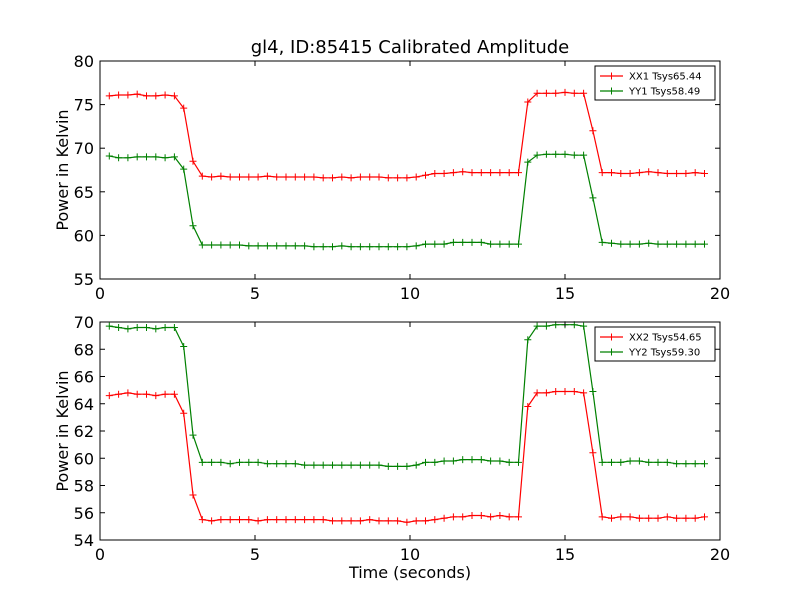  I want to click on legend-label-1: XX1 Tsys65.44, so click(665, 77).